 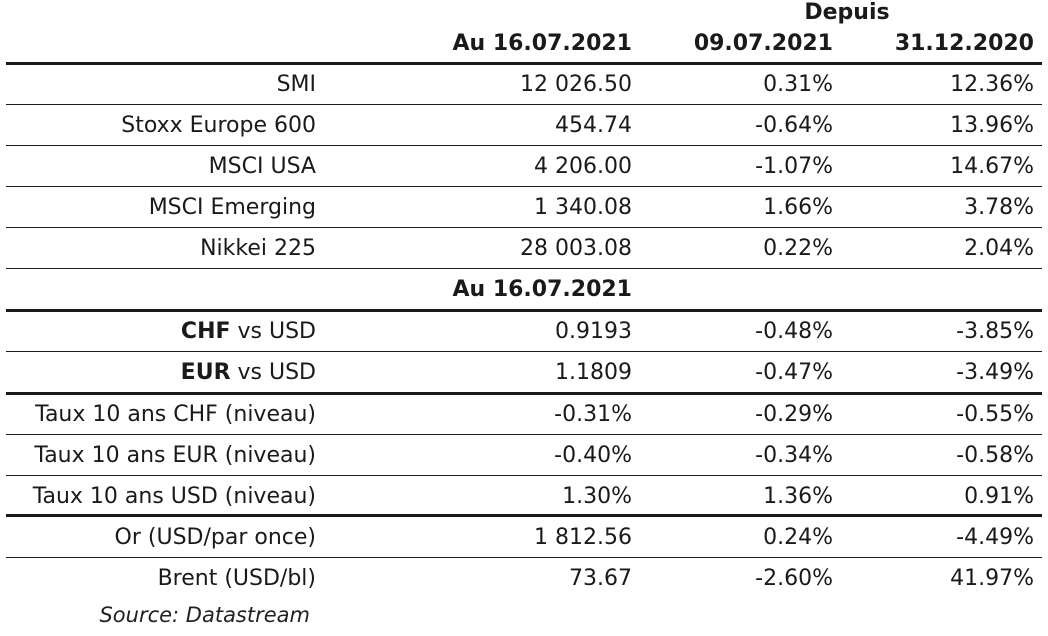 I want to click on row-label: EUR vs USD, so click(x=161, y=372).